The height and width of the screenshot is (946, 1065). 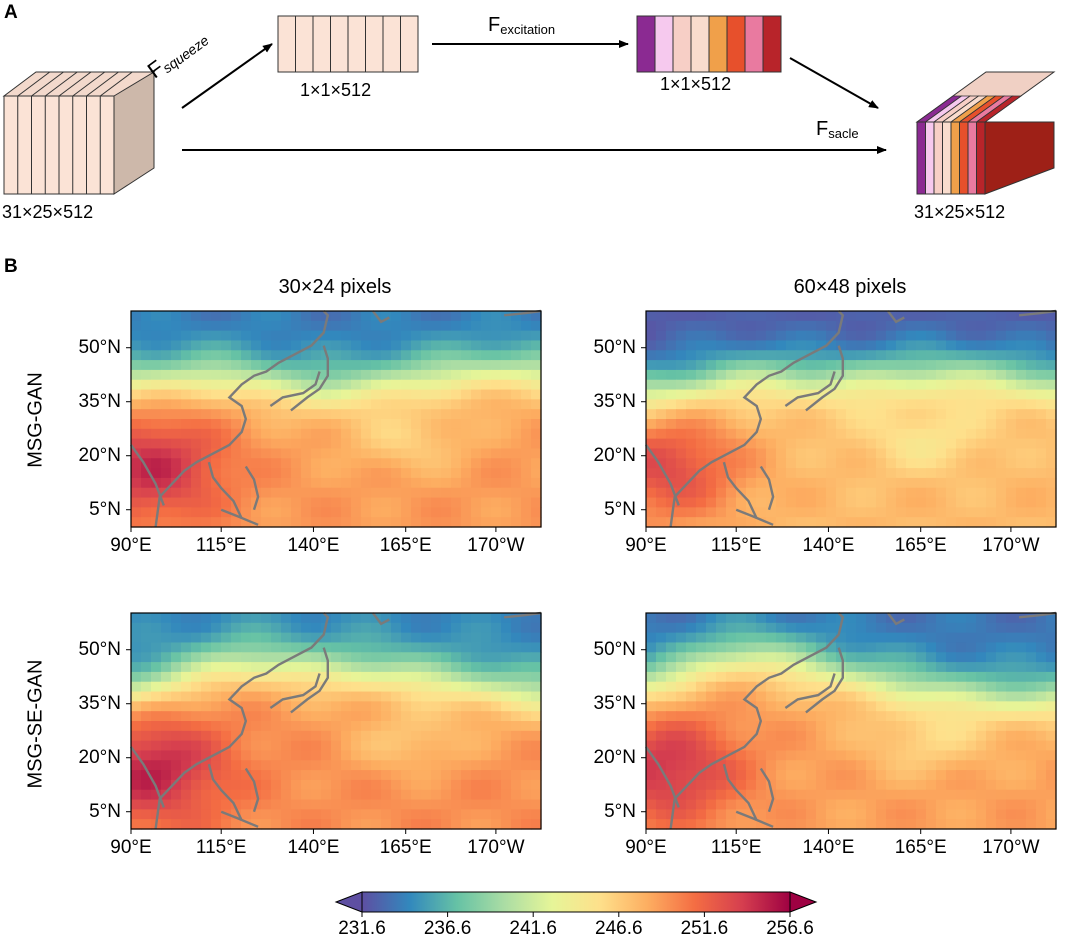 I want to click on colorbar-tick-label: 246.6, so click(x=619, y=928).